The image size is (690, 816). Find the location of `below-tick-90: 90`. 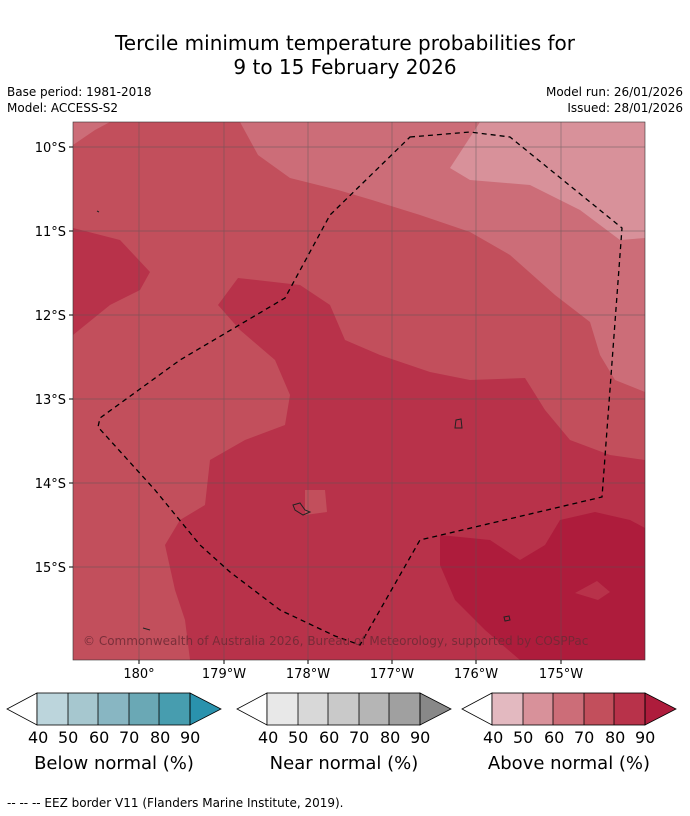

below-tick-90: 90 is located at coordinates (190, 737).